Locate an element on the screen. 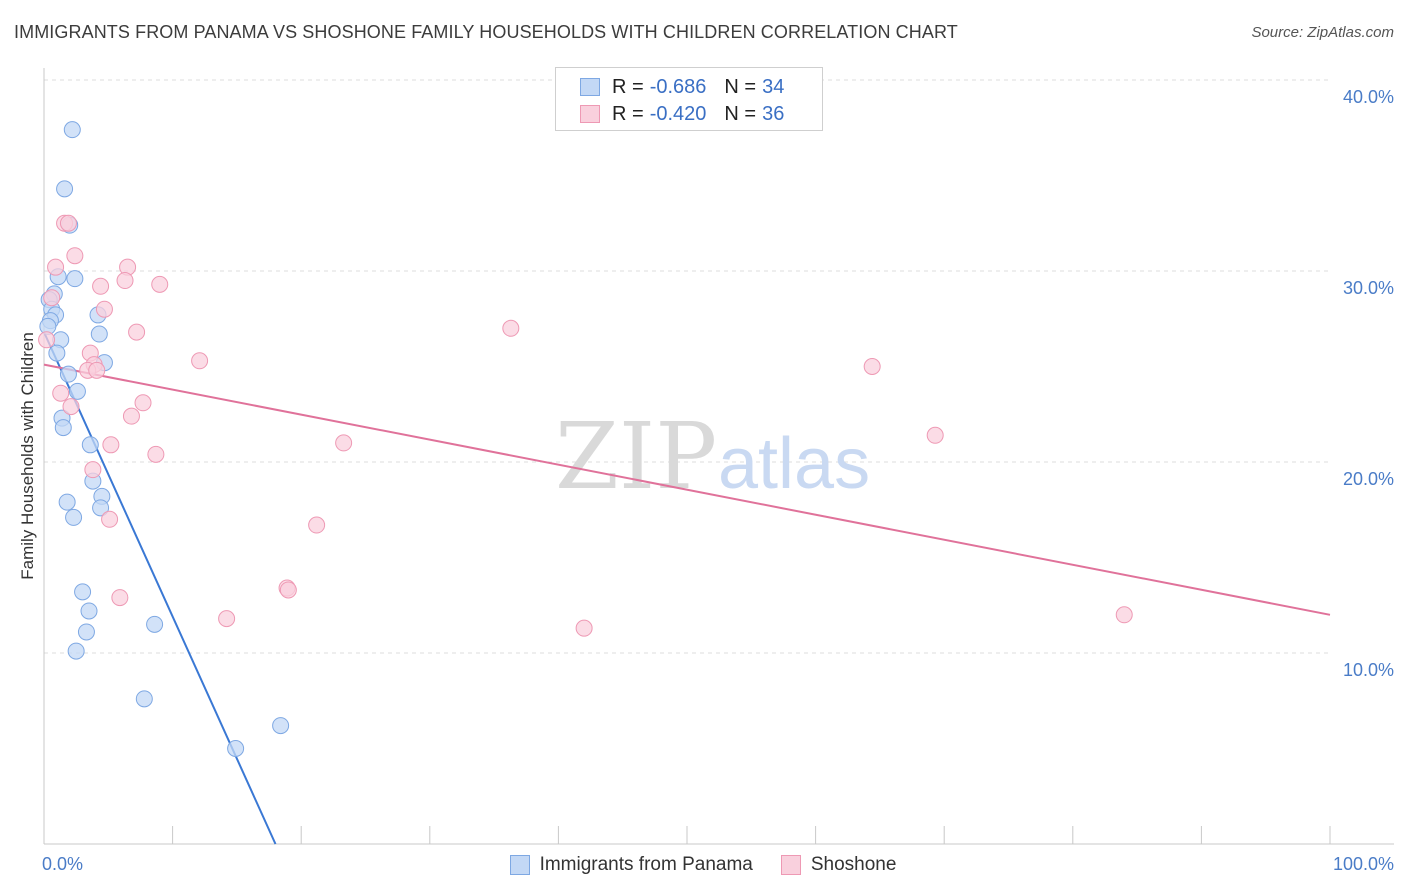 The image size is (1406, 892). trendline-panama is located at coordinates (160, 588).